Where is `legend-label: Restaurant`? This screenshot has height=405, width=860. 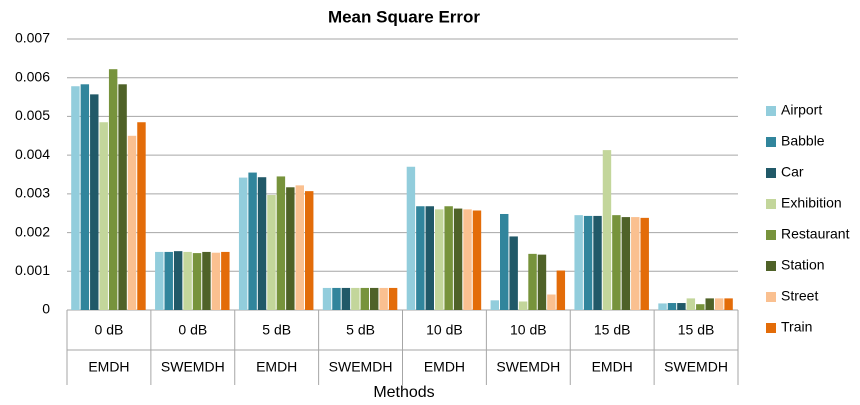
legend-label: Restaurant is located at coordinates (815, 234).